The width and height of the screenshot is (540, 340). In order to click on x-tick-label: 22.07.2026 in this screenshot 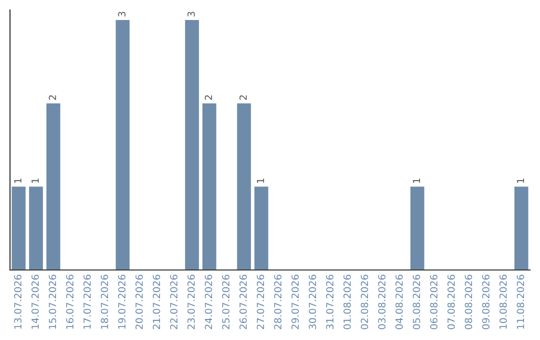, I will do `click(174, 302)`.